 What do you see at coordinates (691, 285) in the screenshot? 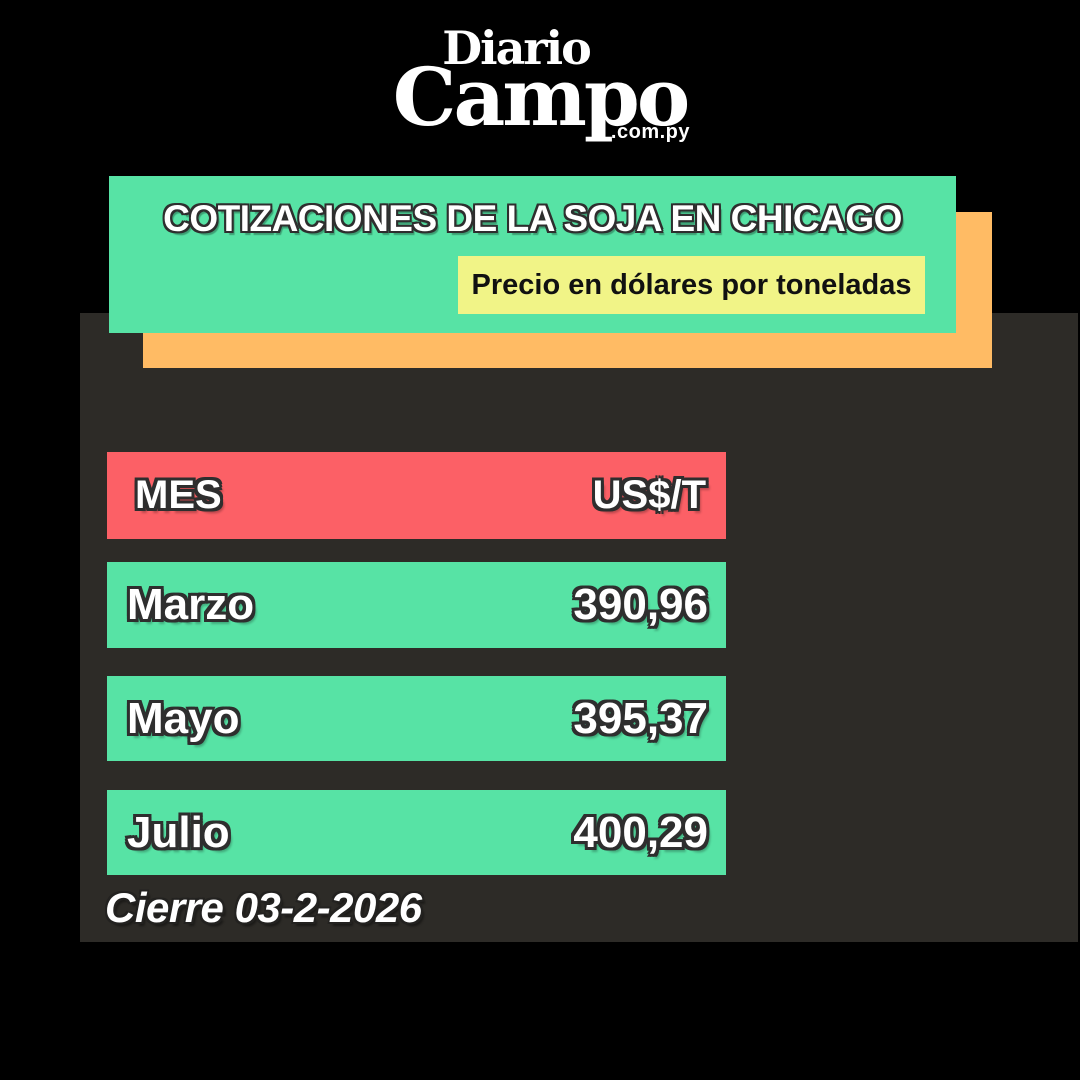
I see `subtitle-badge: Precio en dólares por toneladas` at bounding box center [691, 285].